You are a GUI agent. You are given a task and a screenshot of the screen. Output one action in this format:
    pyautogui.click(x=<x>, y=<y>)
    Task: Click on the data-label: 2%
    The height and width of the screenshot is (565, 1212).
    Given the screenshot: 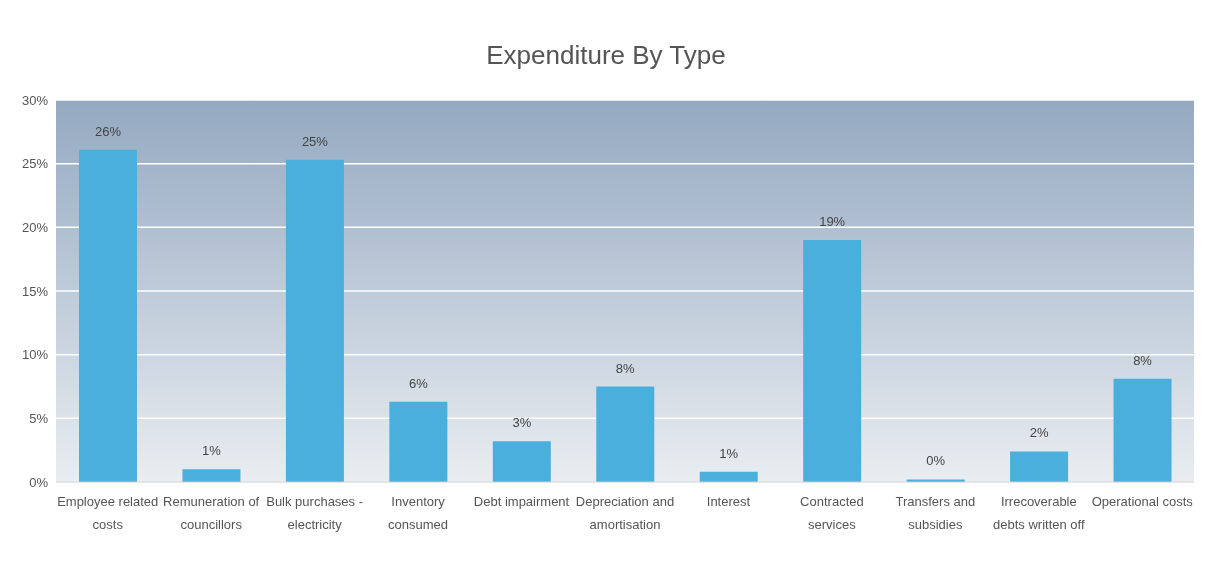 What is the action you would take?
    pyautogui.click(x=1039, y=433)
    